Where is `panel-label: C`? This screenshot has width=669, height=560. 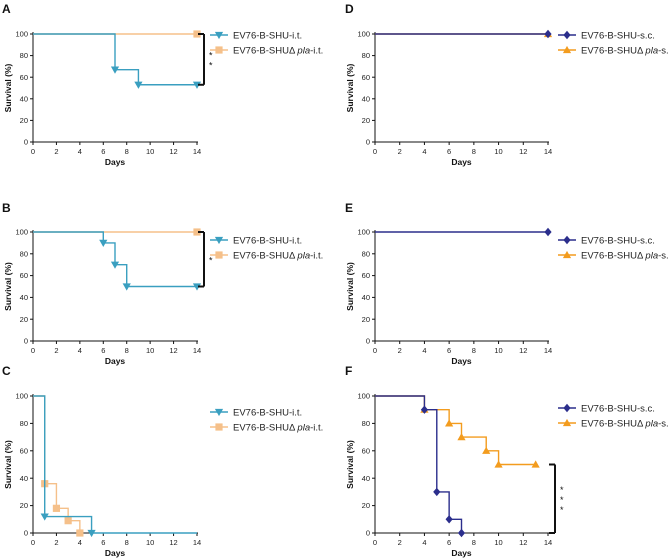
panel-label: C is located at coordinates (6, 371).